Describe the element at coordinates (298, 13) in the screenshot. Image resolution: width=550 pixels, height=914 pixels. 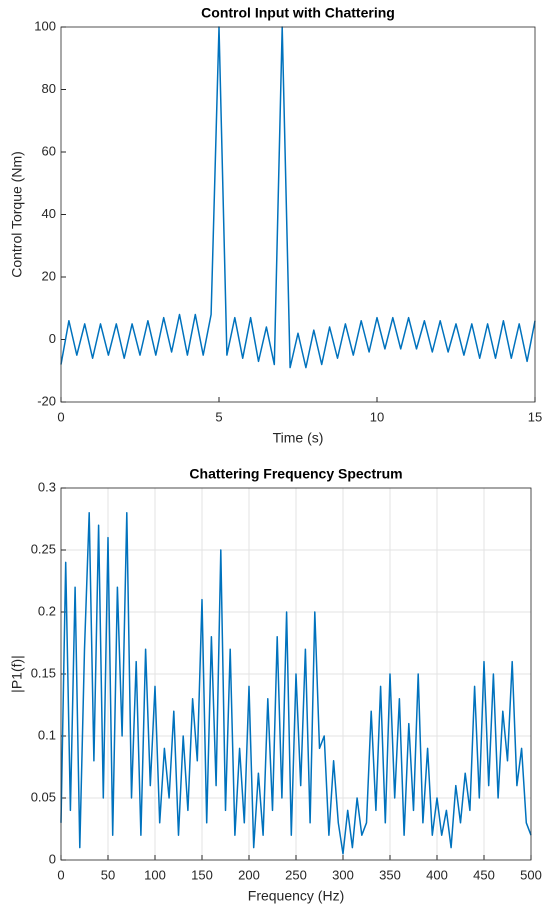
I see `chart-title: Control Input with Chattering` at that location.